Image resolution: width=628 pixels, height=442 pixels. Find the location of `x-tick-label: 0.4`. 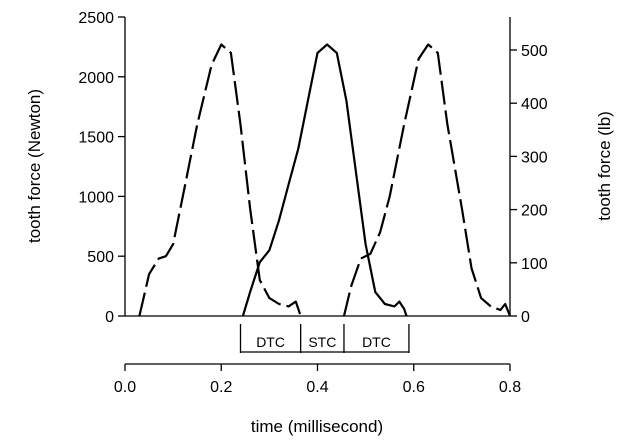

x-tick-label: 0.4 is located at coordinates (317, 387).